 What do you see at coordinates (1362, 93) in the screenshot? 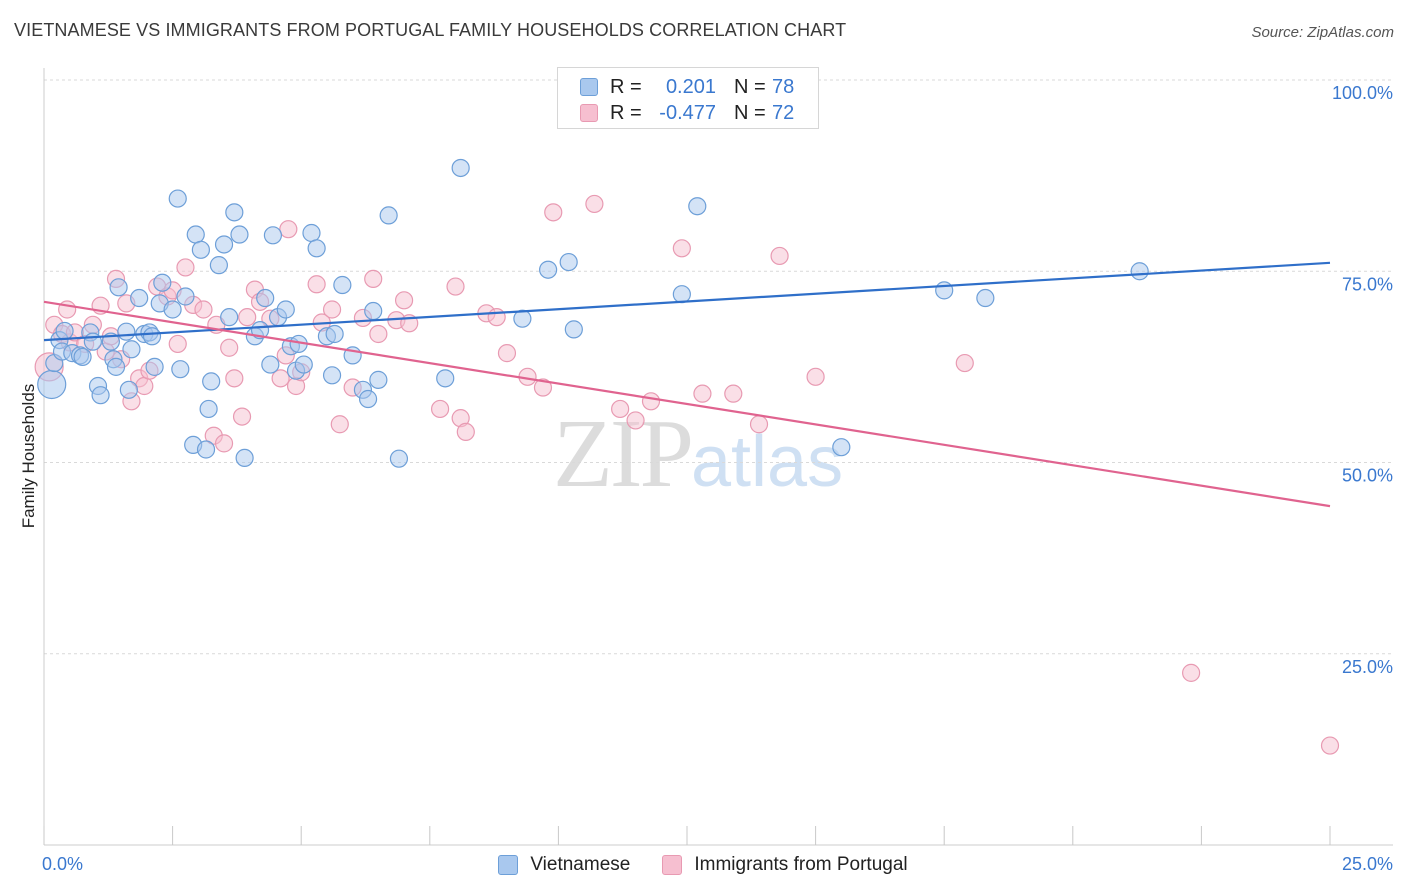
I see `y-tick-label: 100.0%` at bounding box center [1362, 93].